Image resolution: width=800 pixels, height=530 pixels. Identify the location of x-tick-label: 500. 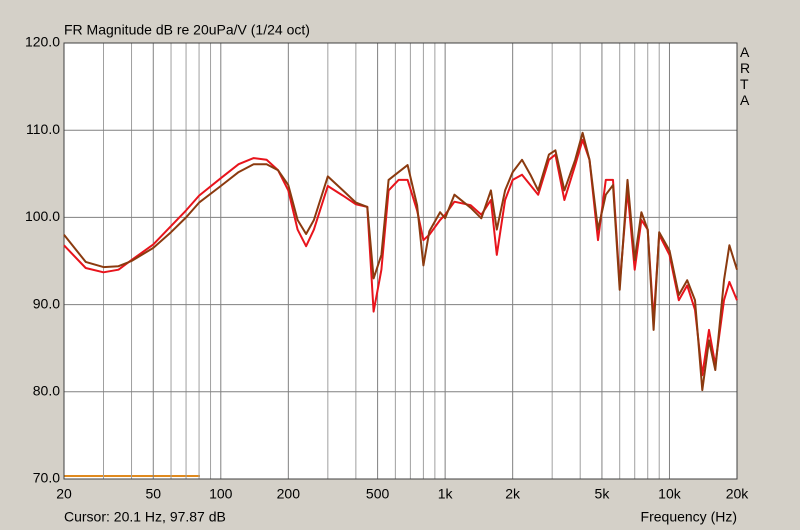
(378, 494).